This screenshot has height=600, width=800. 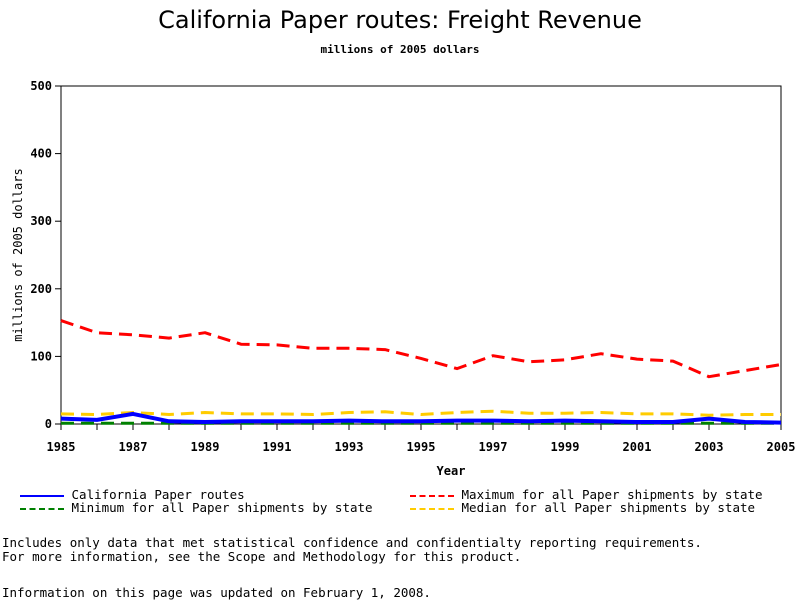 What do you see at coordinates (222, 507) in the screenshot?
I see `legend-label-minimum: Minimum for all Paper shipments by state` at bounding box center [222, 507].